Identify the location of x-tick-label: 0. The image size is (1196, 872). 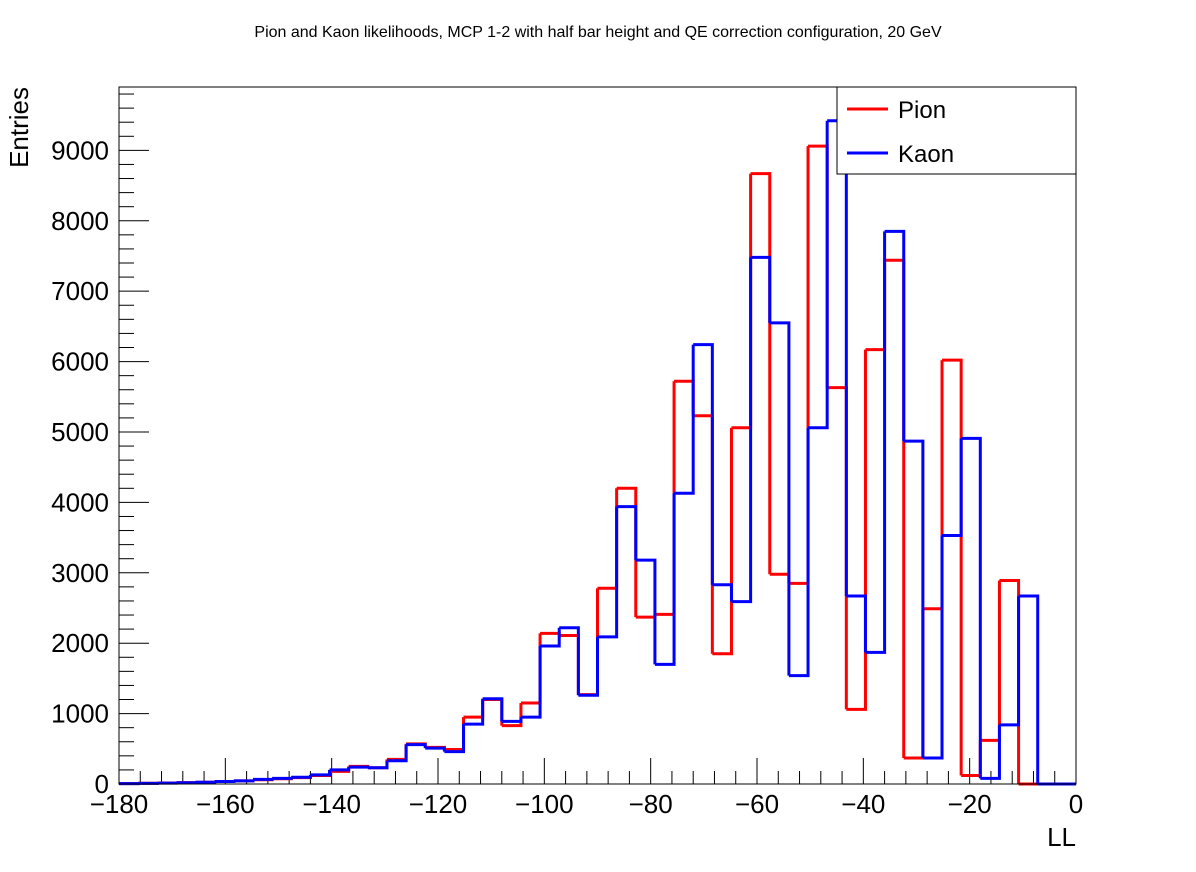
(1076, 804).